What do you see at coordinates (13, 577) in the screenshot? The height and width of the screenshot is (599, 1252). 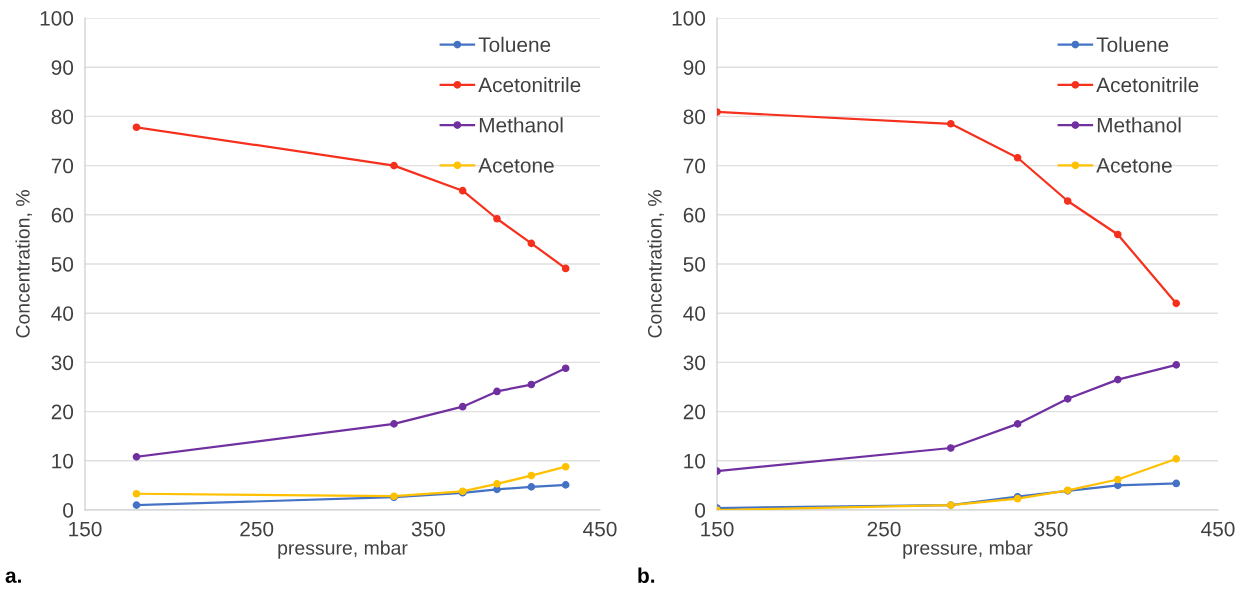 I see `text: a.` at bounding box center [13, 577].